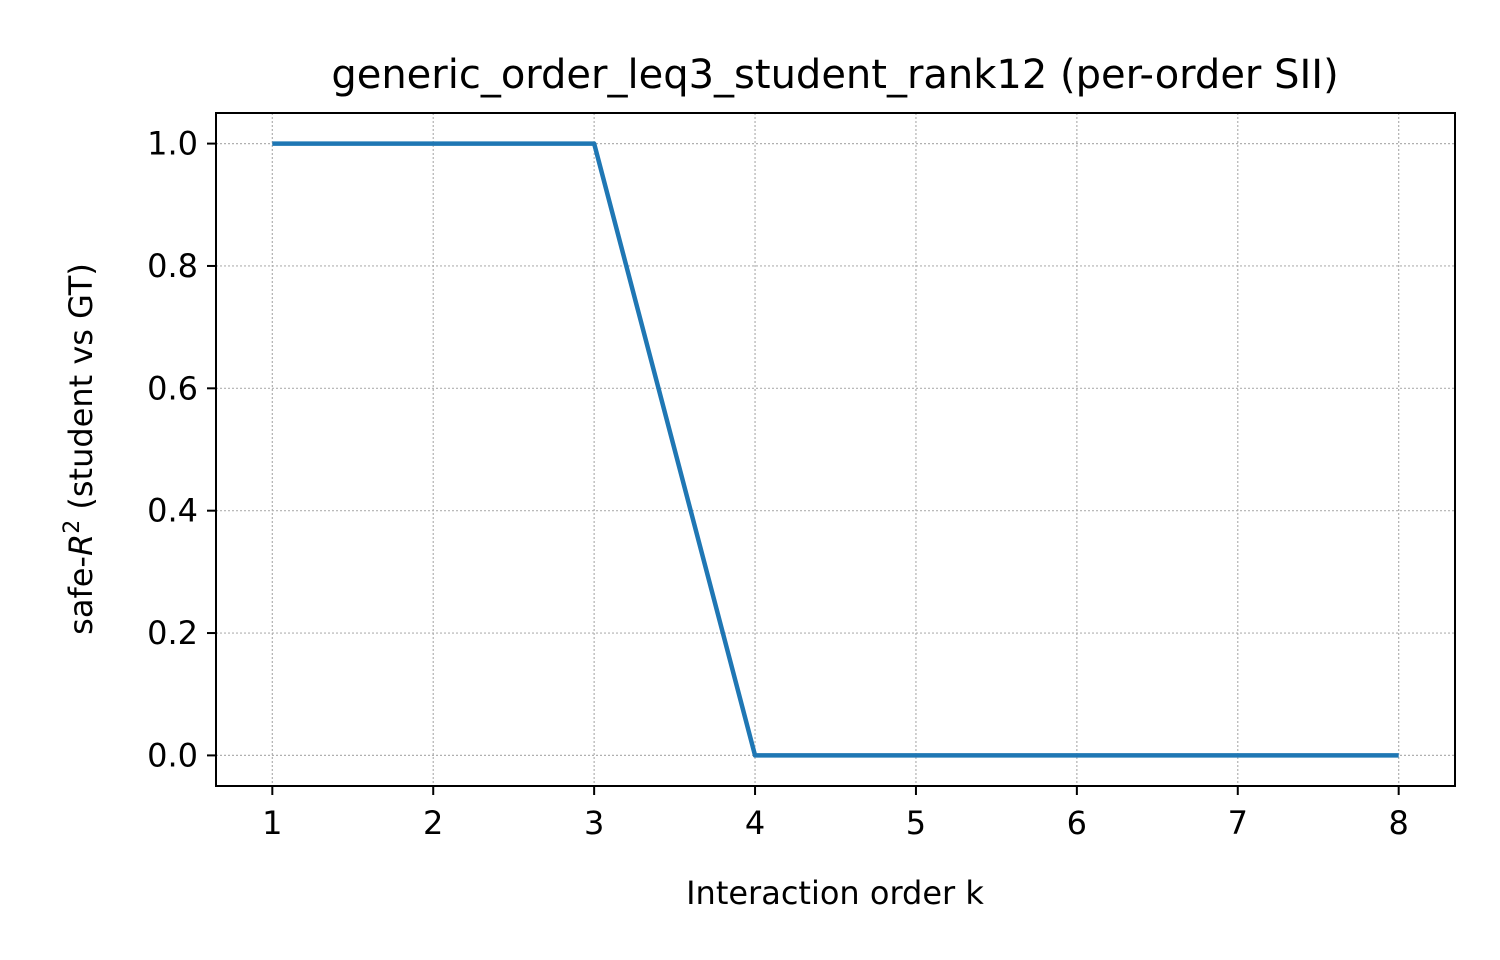 The width and height of the screenshot is (1500, 960). Describe the element at coordinates (1077, 823) in the screenshot. I see `x-tick-label: 6` at that location.